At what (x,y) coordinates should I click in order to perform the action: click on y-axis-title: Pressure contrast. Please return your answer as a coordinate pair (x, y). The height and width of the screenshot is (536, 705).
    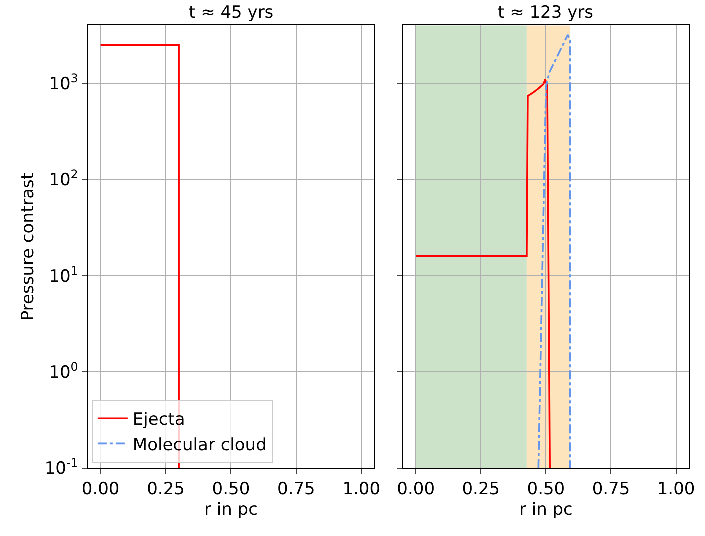
    Looking at the image, I should click on (28, 247).